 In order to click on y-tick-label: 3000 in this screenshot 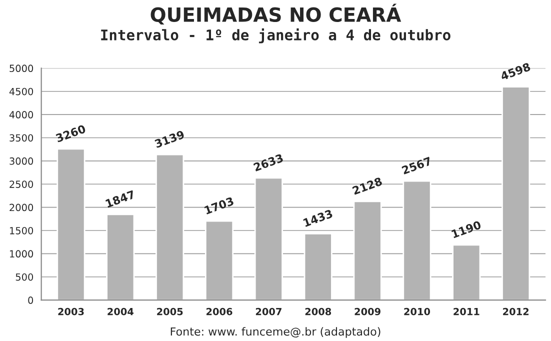, I will do `click(22, 161)`.